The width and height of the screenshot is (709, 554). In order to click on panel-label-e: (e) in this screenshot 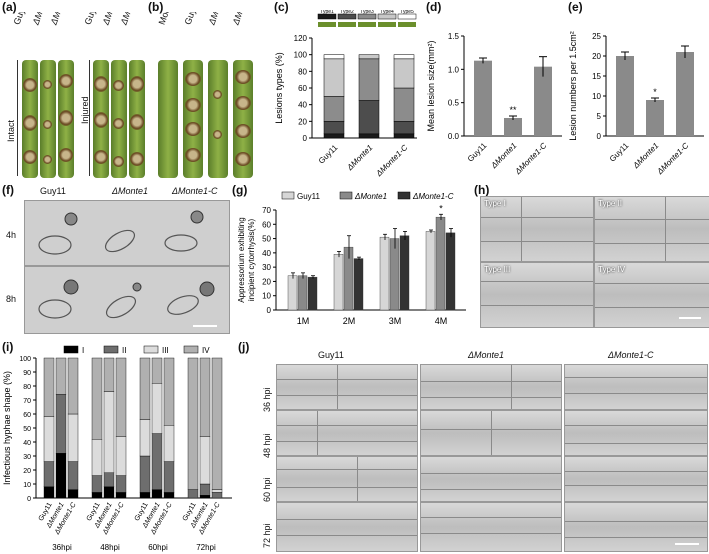, I will do `click(575, 7)`.